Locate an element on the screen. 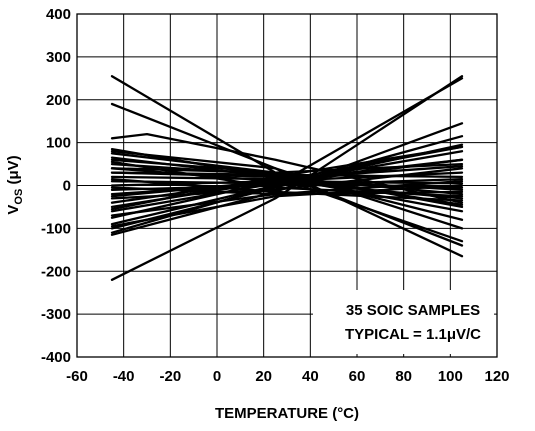 The width and height of the screenshot is (535, 431). y-tick-label: 400 is located at coordinates (58, 14).